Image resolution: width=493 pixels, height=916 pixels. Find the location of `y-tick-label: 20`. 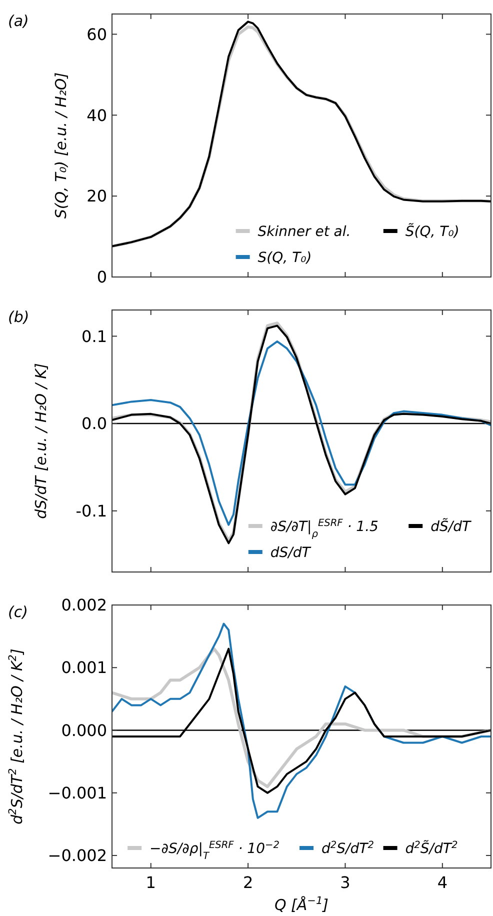

y-tick-label: 20 is located at coordinates (96, 196).